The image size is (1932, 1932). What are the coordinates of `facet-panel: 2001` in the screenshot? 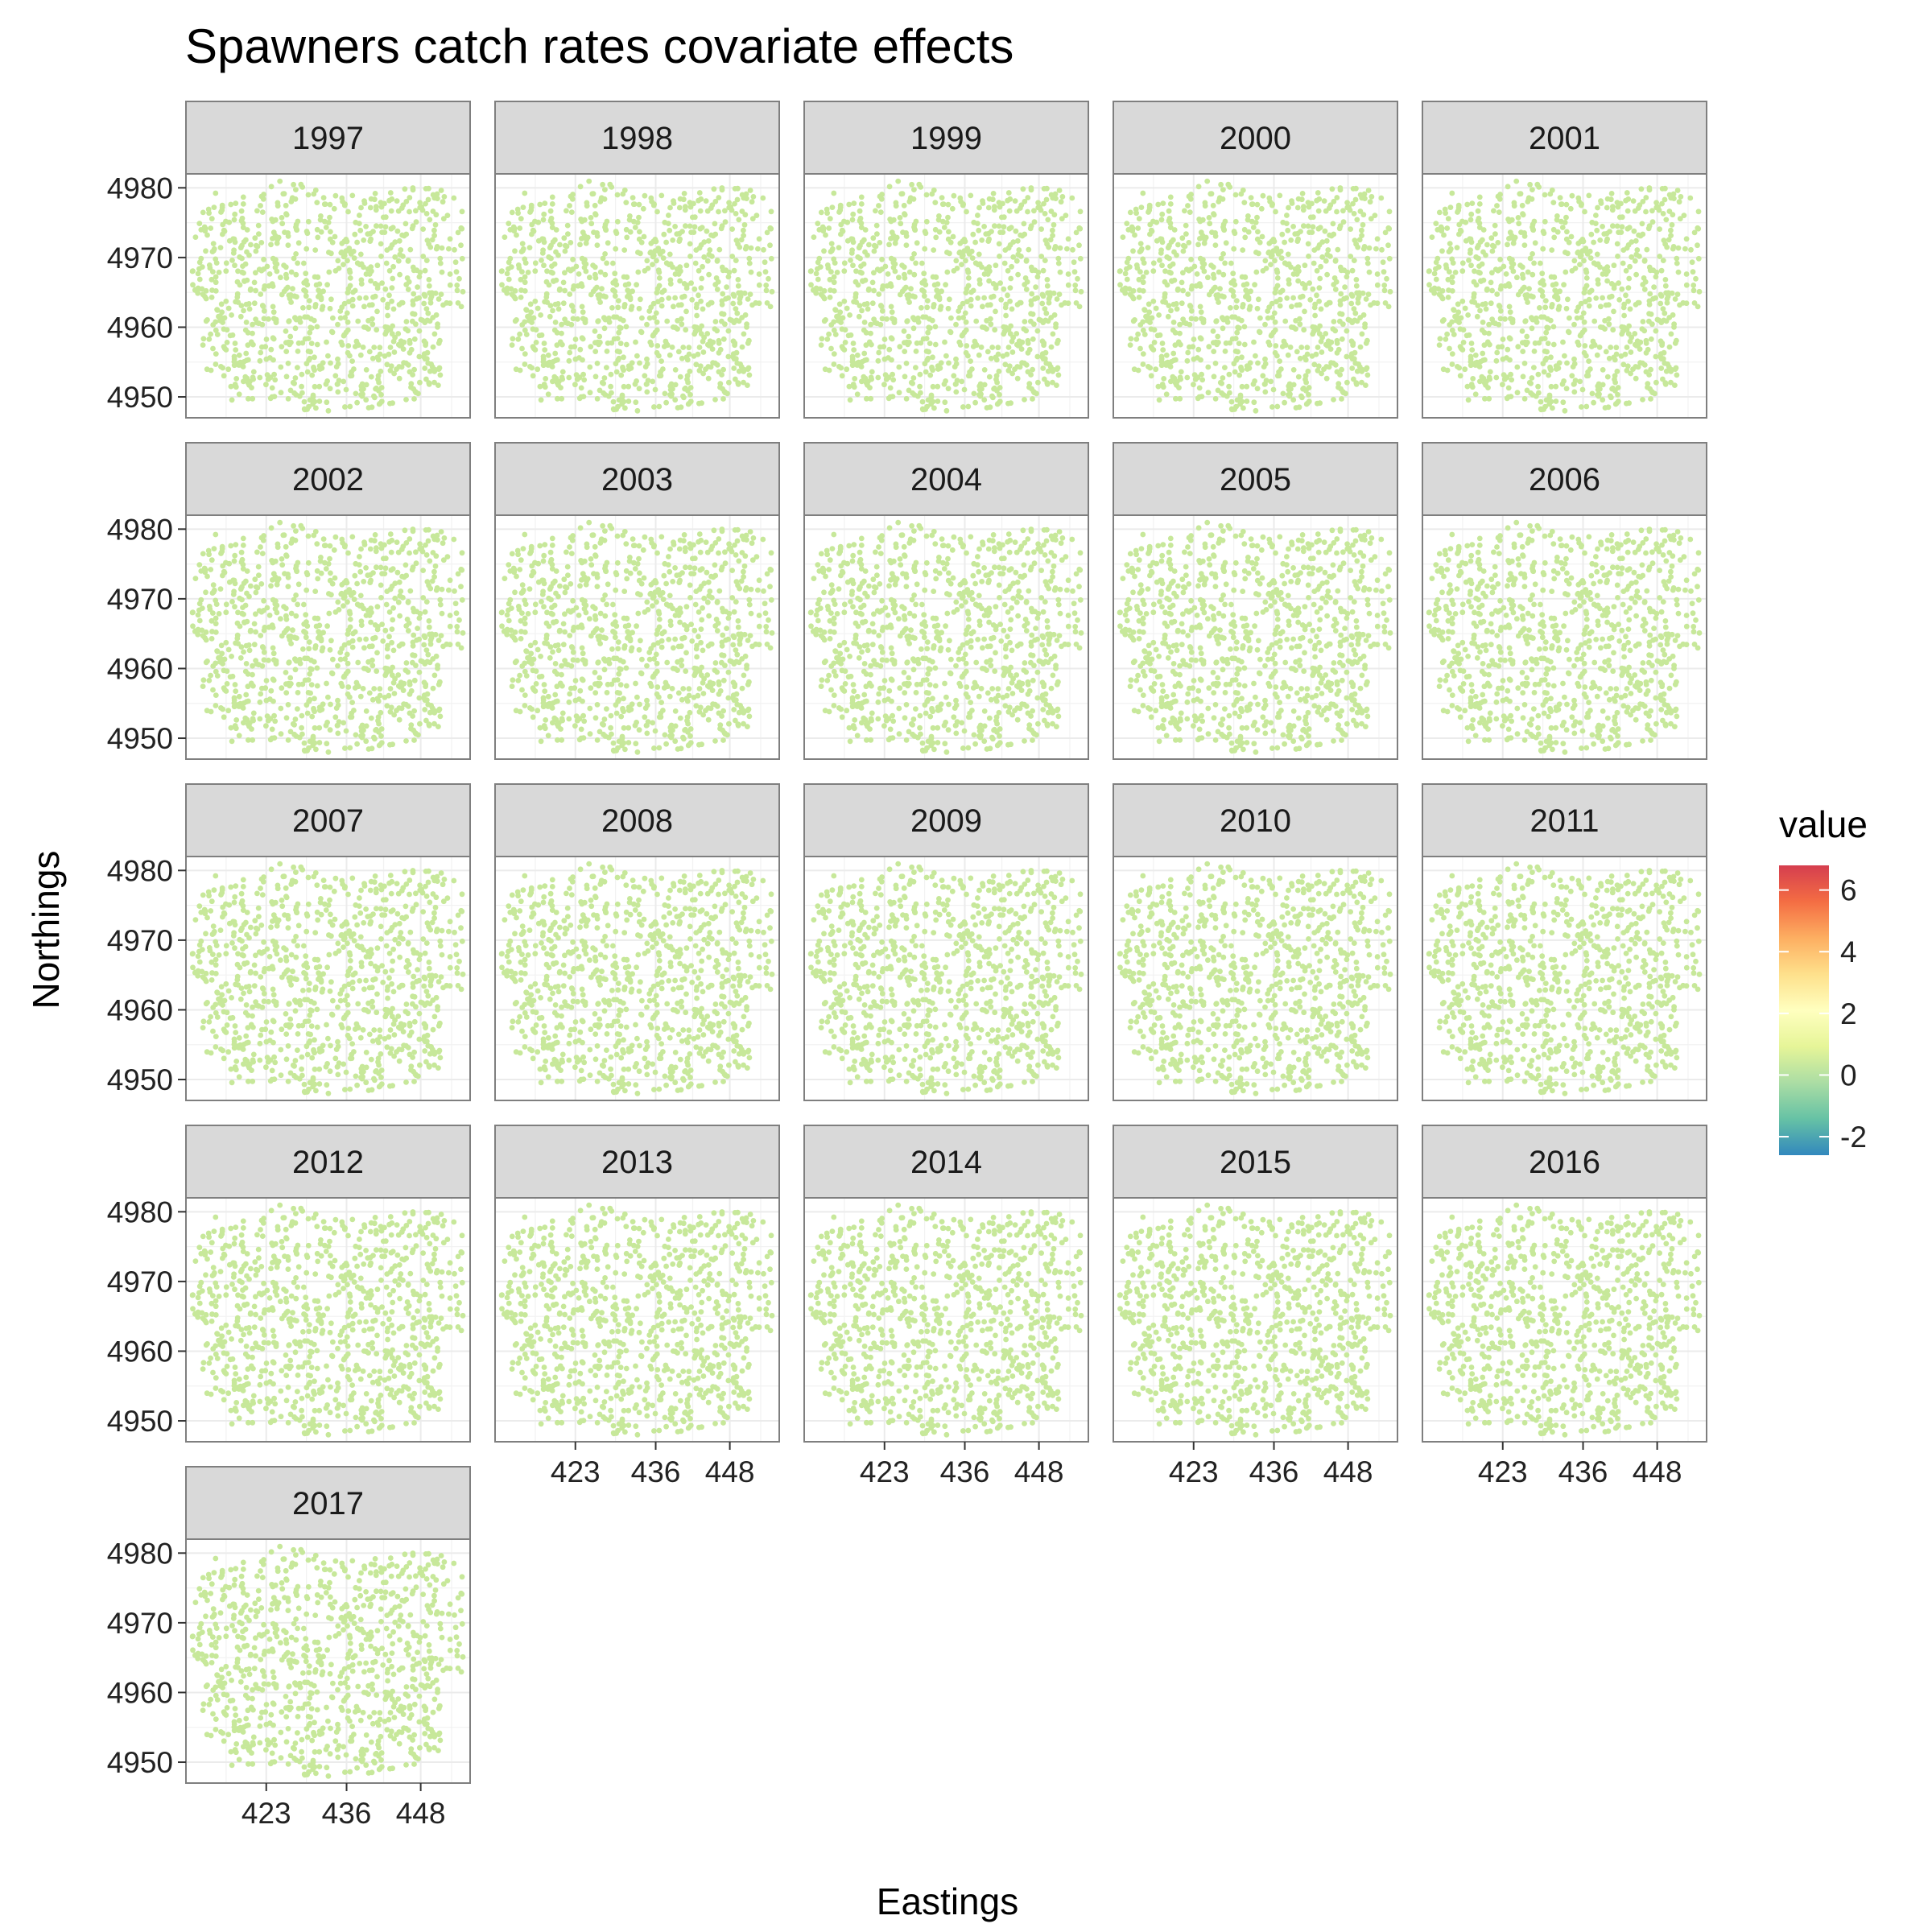 It's located at (1564, 260).